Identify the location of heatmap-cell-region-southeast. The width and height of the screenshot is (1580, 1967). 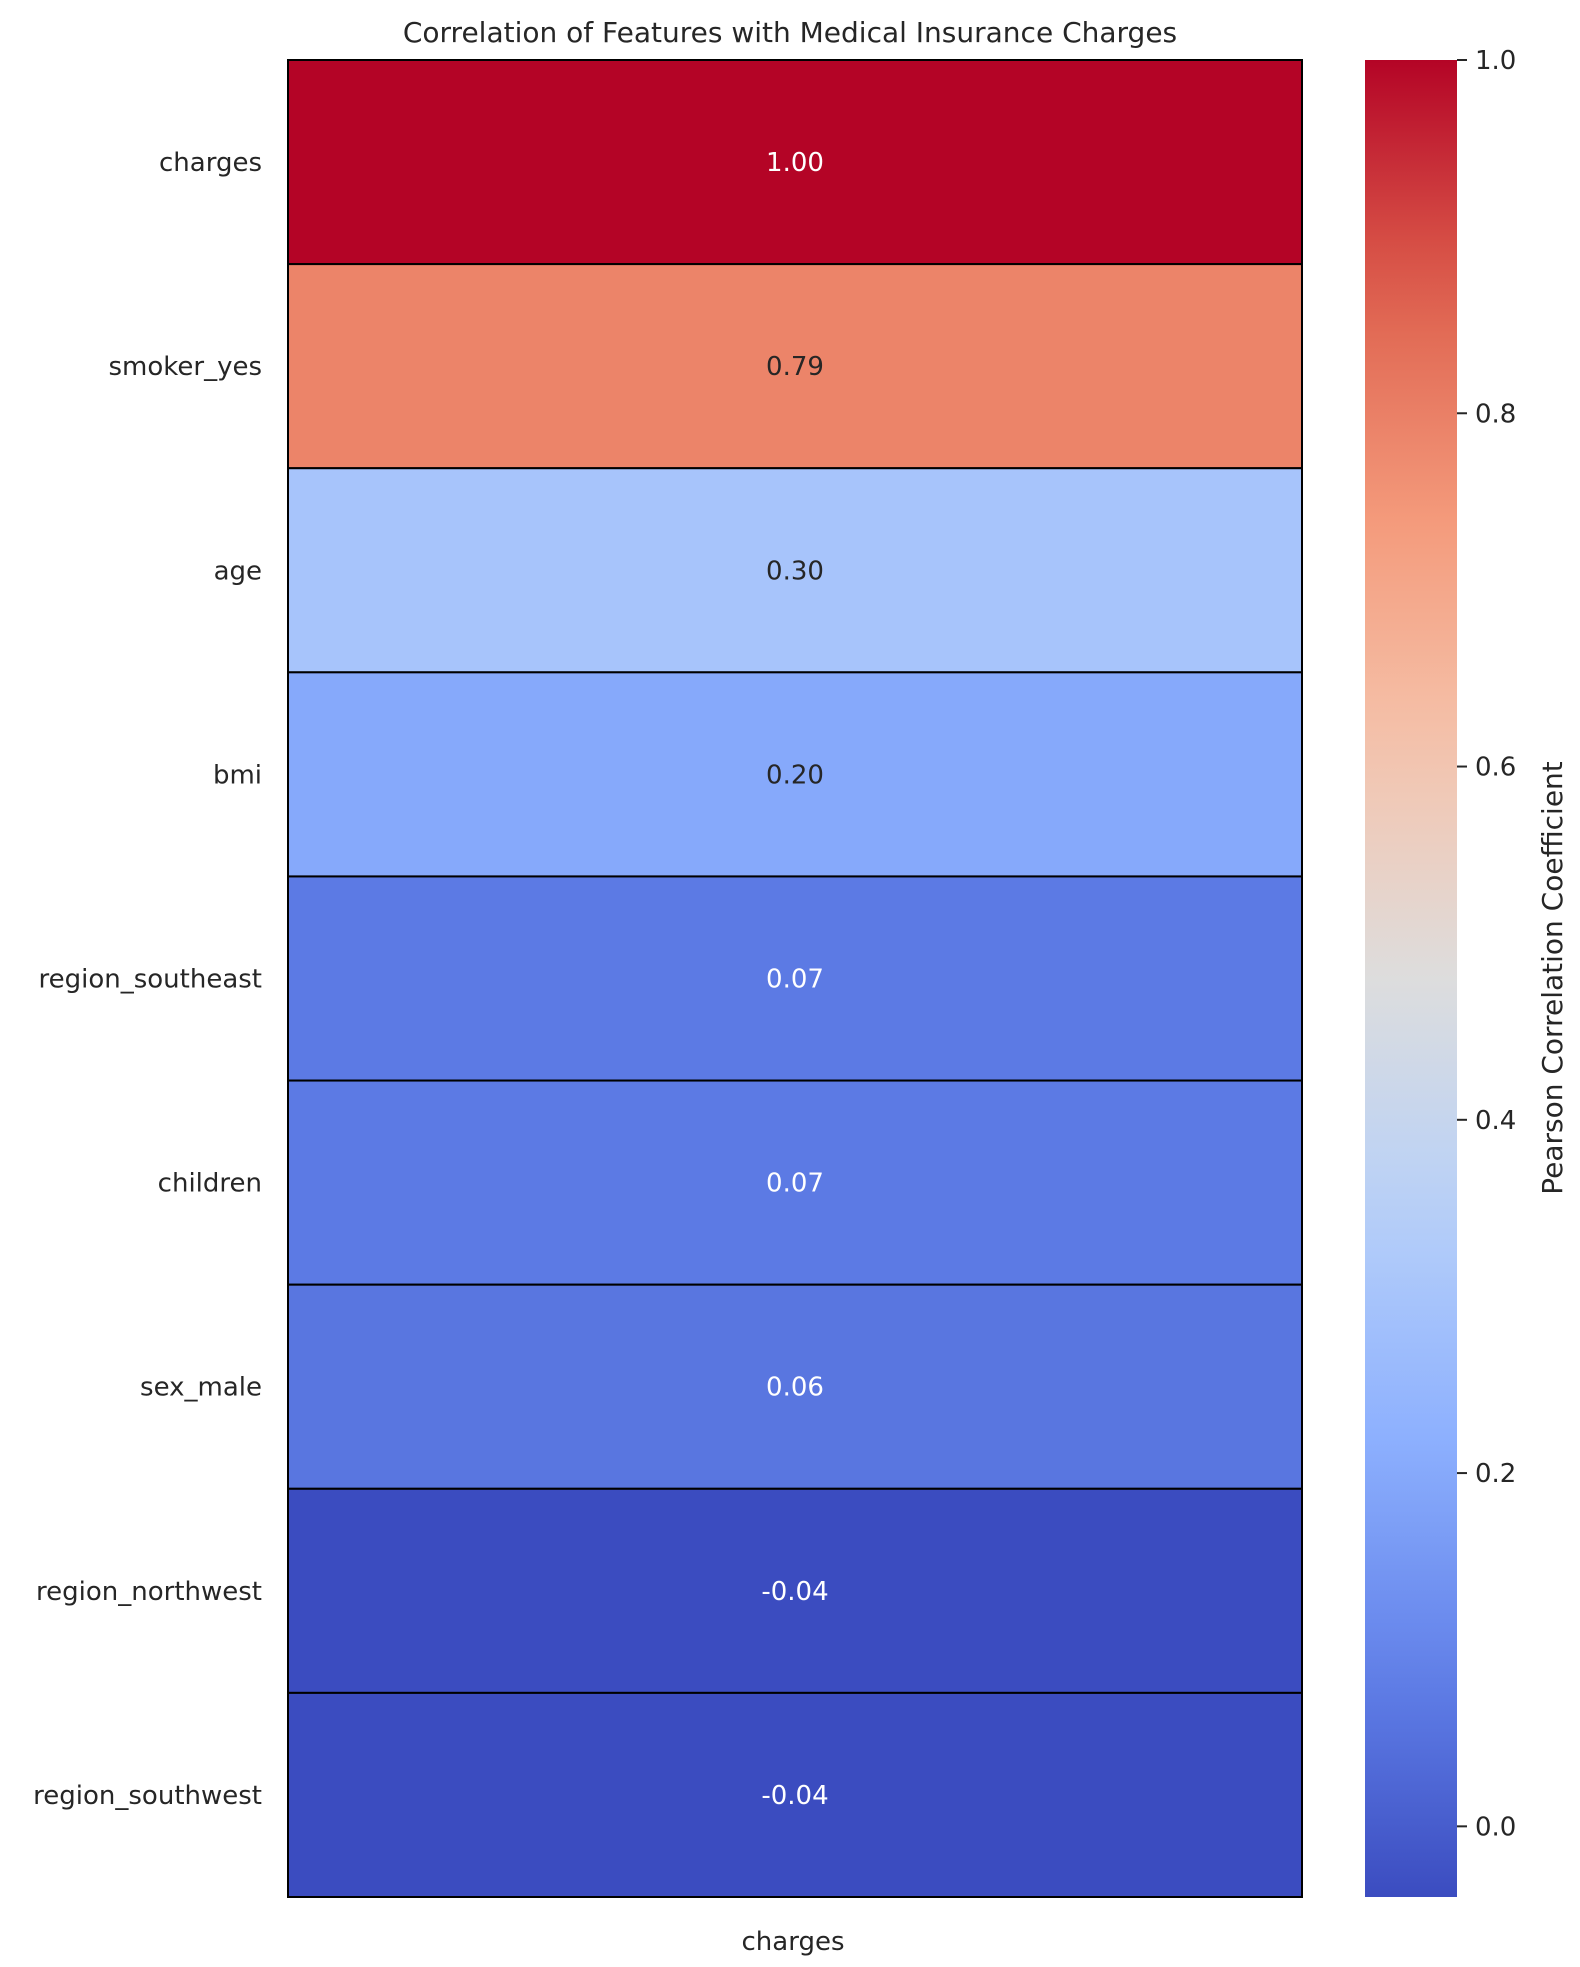
(795, 978).